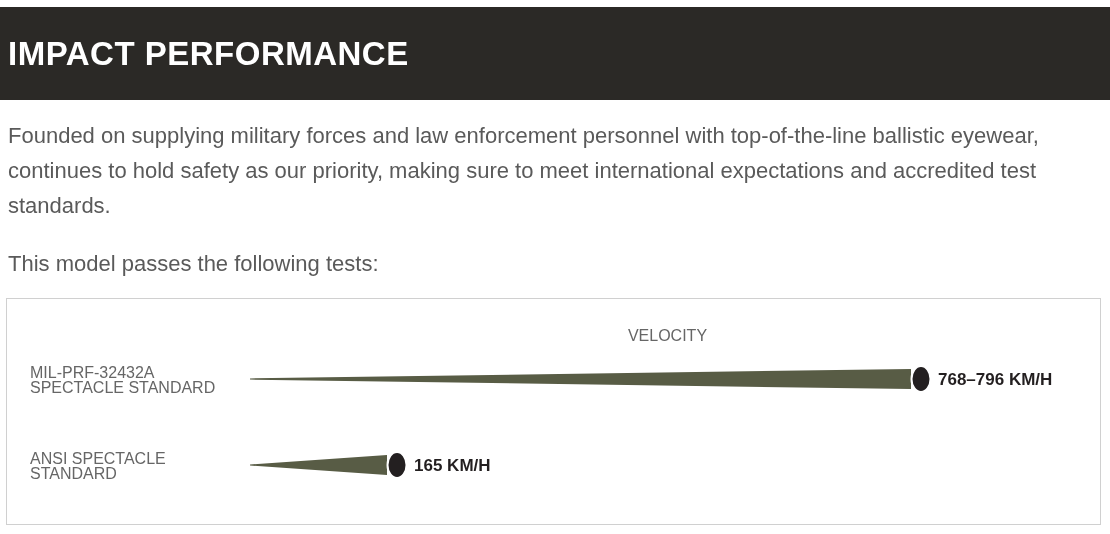 Image resolution: width=1110 pixels, height=534 pixels. I want to click on y-tick-label: ANSI SPECTACLE STANDARD, so click(98, 465).